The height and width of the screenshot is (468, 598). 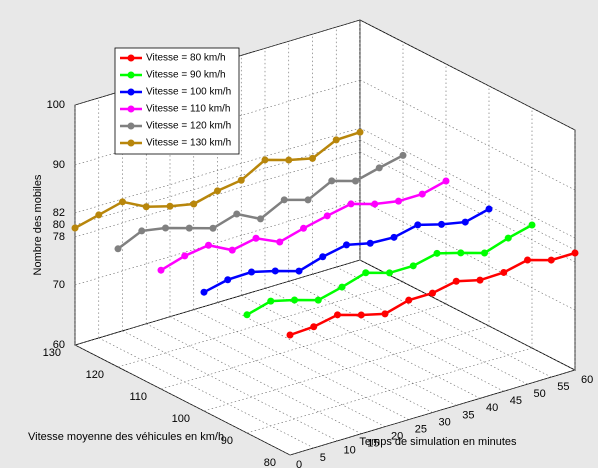 I want to click on x-tick-label: 45, so click(x=516, y=401).